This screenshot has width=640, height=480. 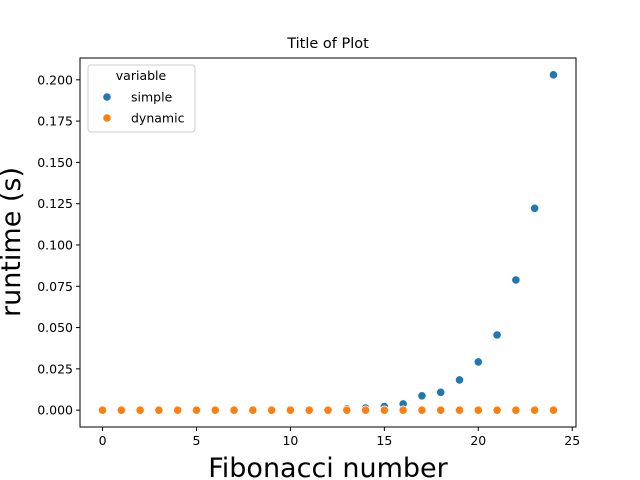 I want to click on legend-marker-dynamic, so click(x=107, y=118).